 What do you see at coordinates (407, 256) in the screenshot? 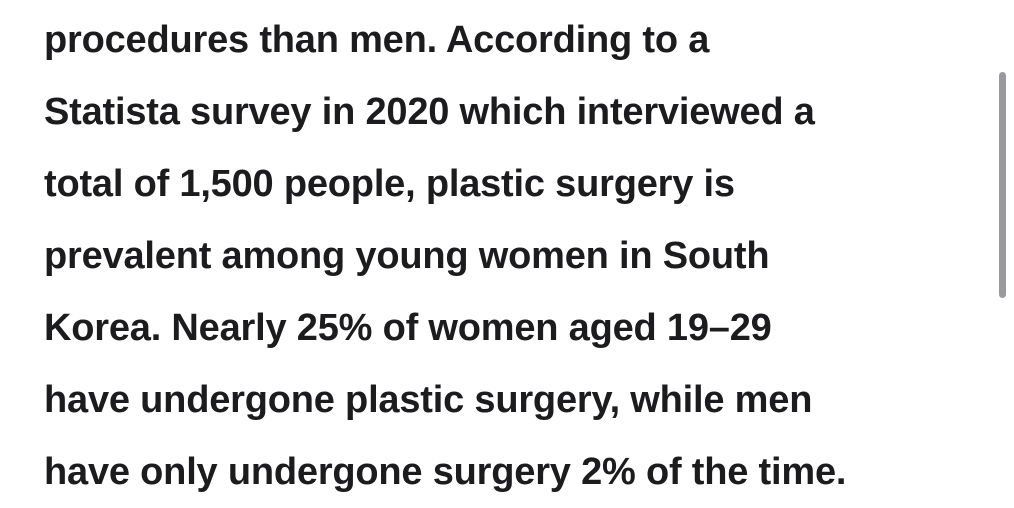
I see `text-line: prevalent among young women in South` at bounding box center [407, 256].